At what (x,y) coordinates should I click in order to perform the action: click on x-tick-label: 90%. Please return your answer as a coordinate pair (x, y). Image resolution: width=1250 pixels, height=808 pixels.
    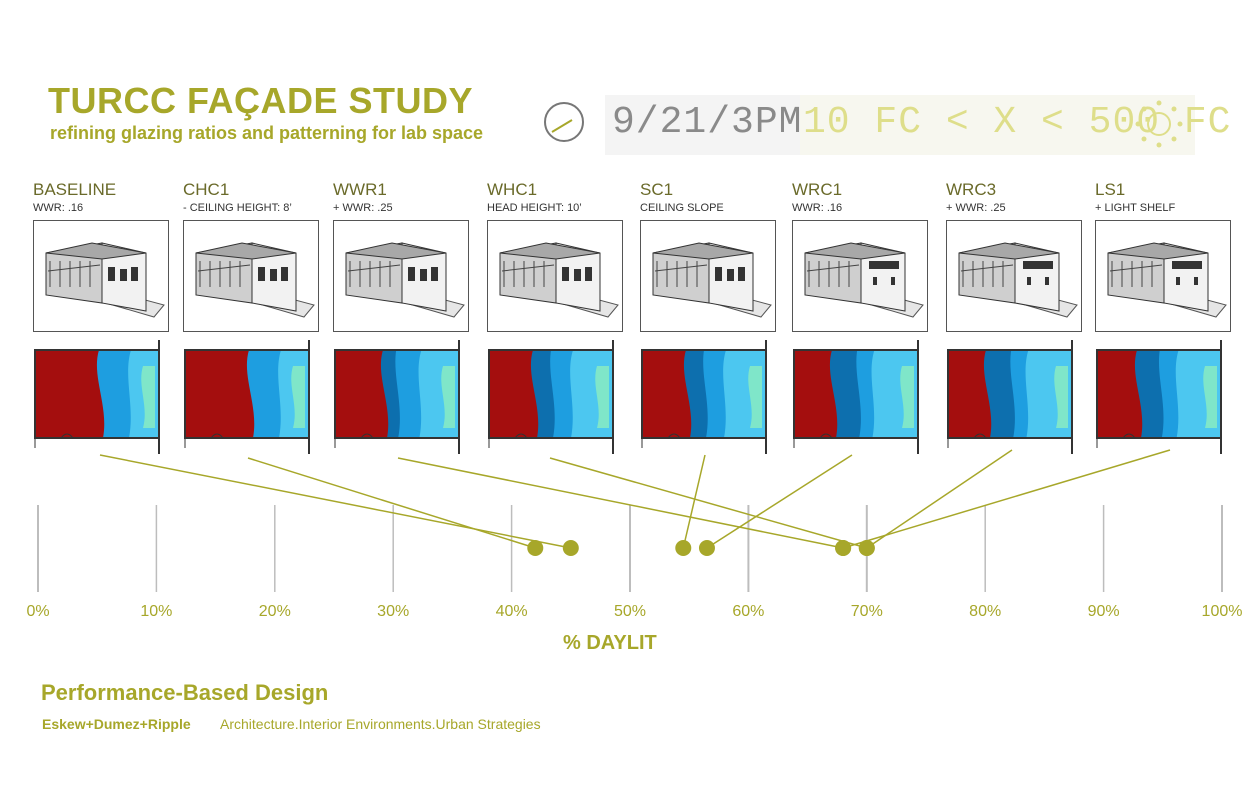
    Looking at the image, I should click on (1103, 611).